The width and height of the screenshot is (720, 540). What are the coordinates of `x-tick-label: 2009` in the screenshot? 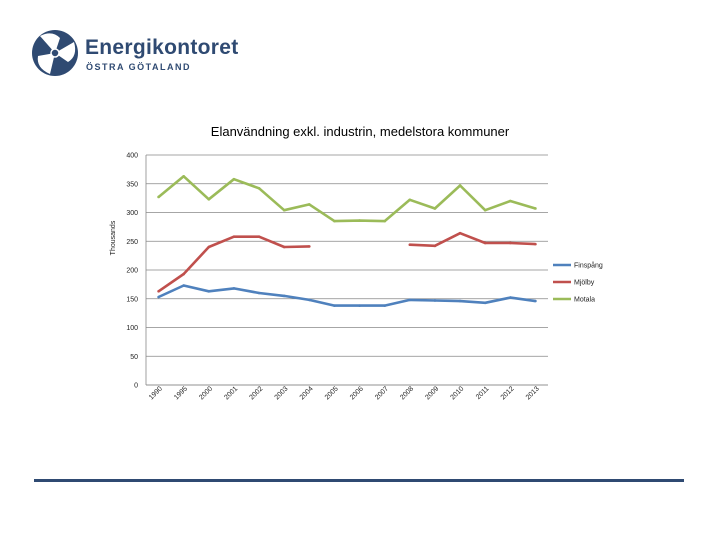 It's located at (432, 393).